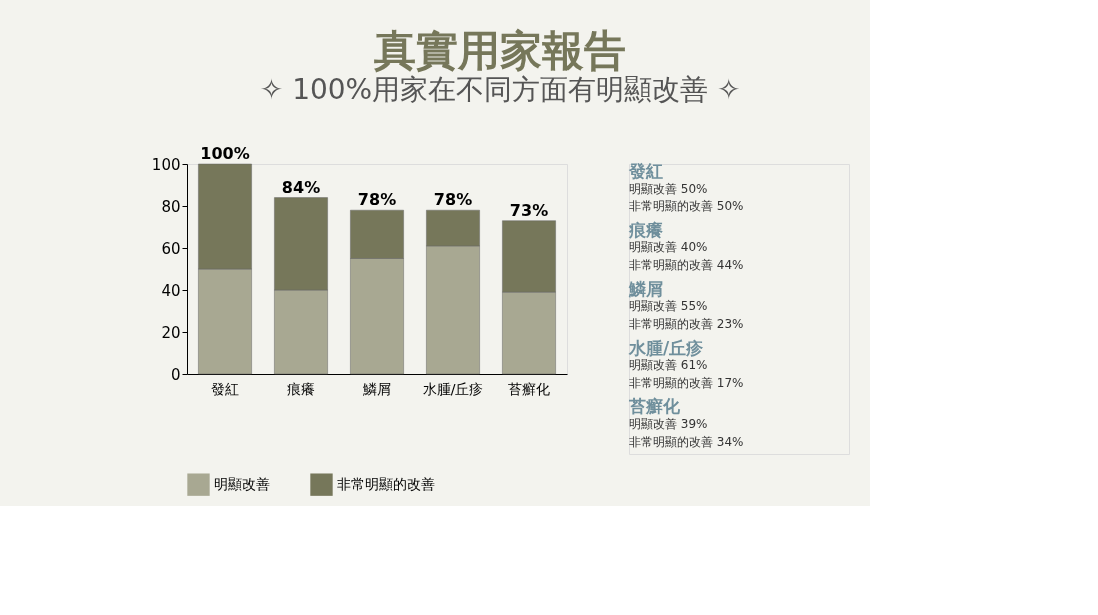 The image size is (1098, 615). I want to click on y-tick-label: 40, so click(171, 290).